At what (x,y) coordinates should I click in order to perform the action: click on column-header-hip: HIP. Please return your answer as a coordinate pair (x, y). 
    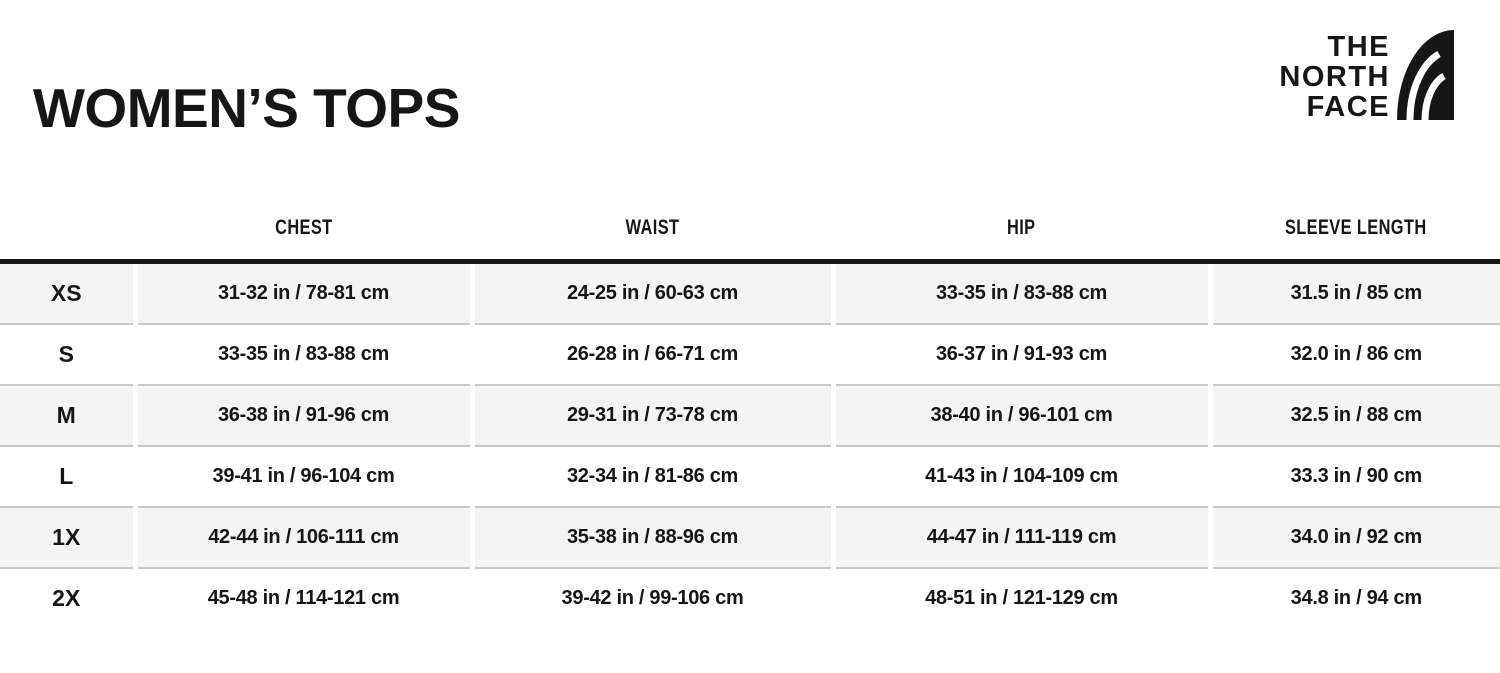
    Looking at the image, I should click on (1020, 230).